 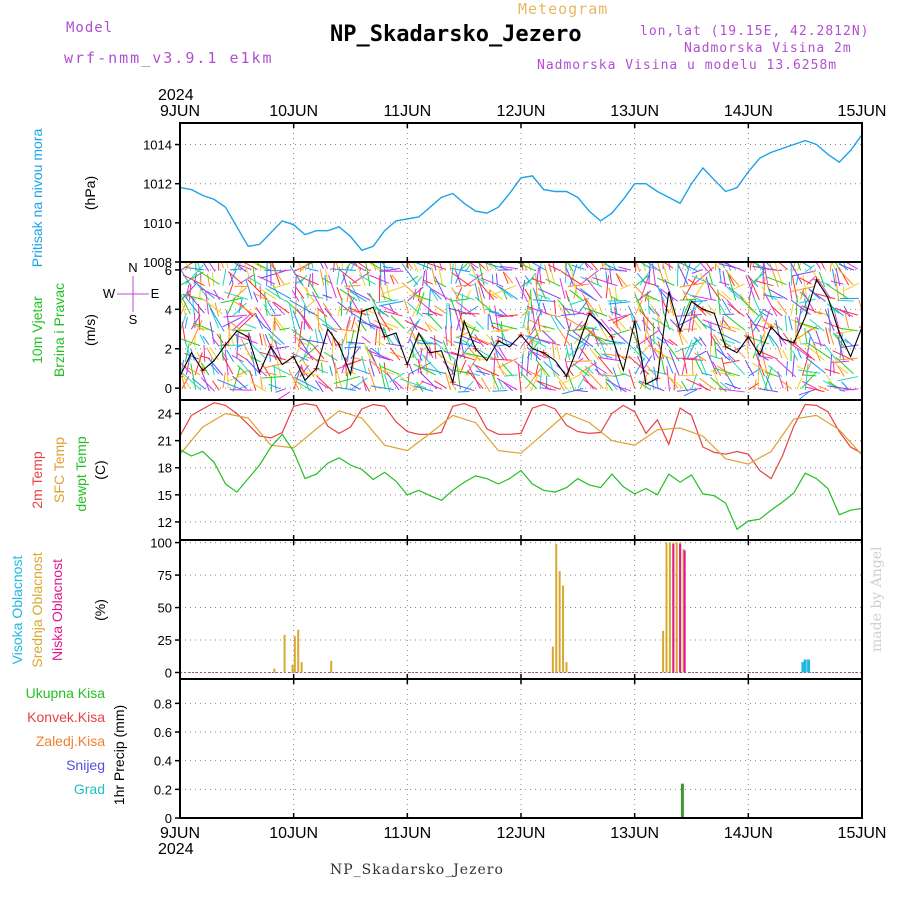 What do you see at coordinates (168, 270) in the screenshot?
I see `y-tick-label: 6` at bounding box center [168, 270].